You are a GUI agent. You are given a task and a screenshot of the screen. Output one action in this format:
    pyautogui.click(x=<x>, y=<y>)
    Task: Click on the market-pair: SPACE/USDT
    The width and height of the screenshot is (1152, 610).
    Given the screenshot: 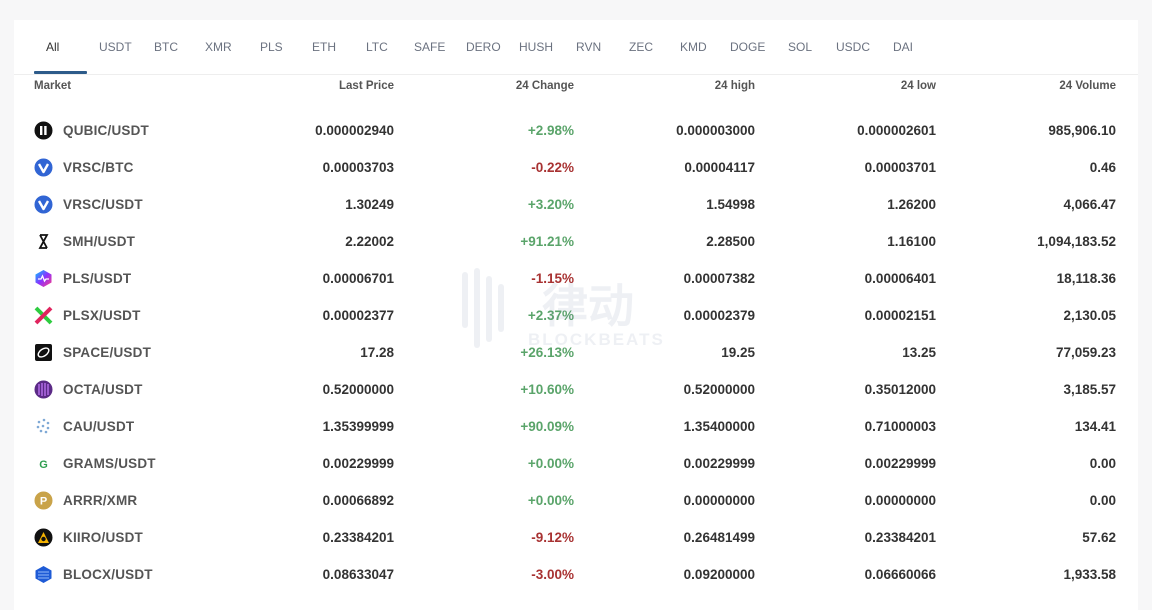 What is the action you would take?
    pyautogui.click(x=107, y=352)
    